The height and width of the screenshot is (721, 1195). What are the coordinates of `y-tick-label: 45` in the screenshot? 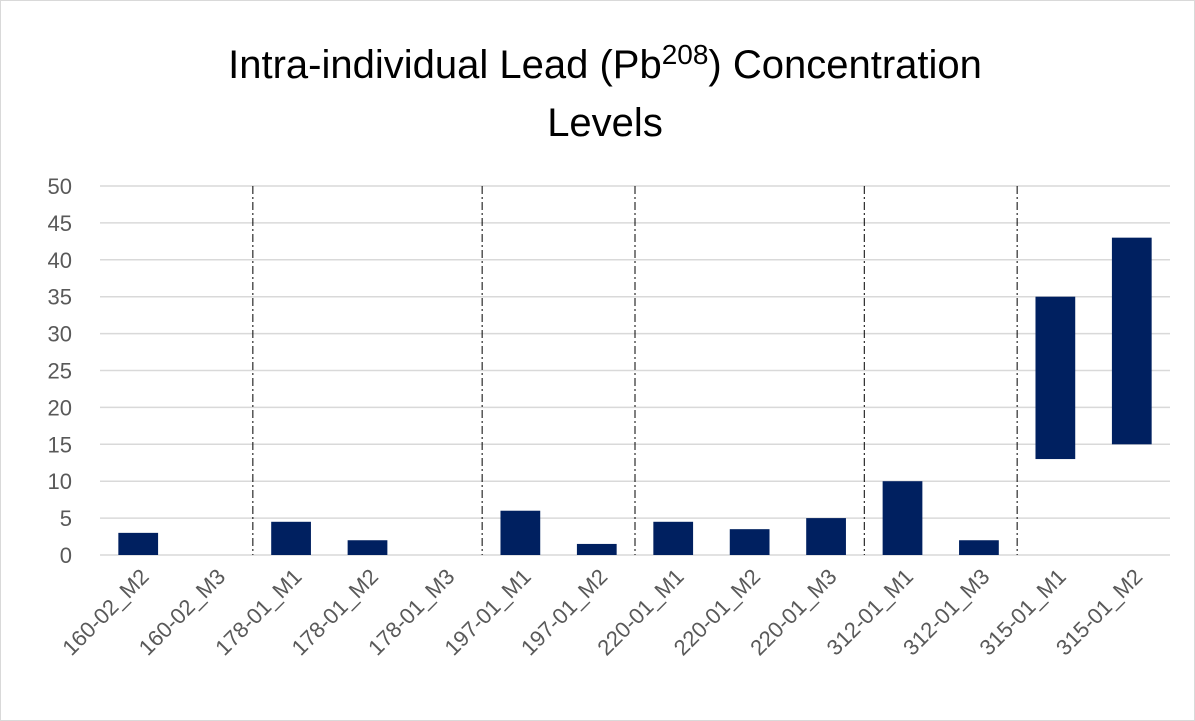 It's located at (60, 223).